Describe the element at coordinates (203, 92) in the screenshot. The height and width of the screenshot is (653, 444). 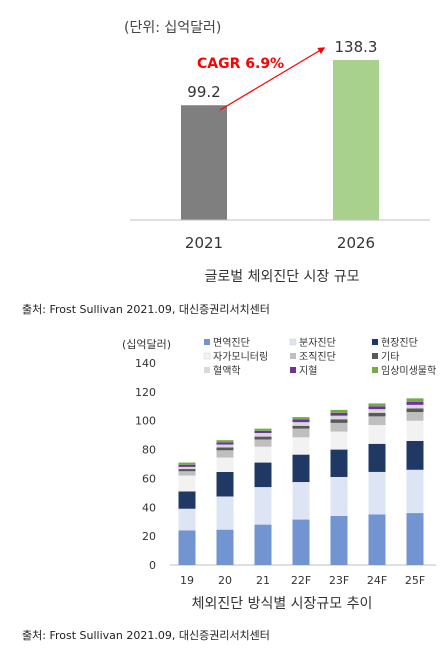
I see `bar-value-label-2021: 99.2` at that location.